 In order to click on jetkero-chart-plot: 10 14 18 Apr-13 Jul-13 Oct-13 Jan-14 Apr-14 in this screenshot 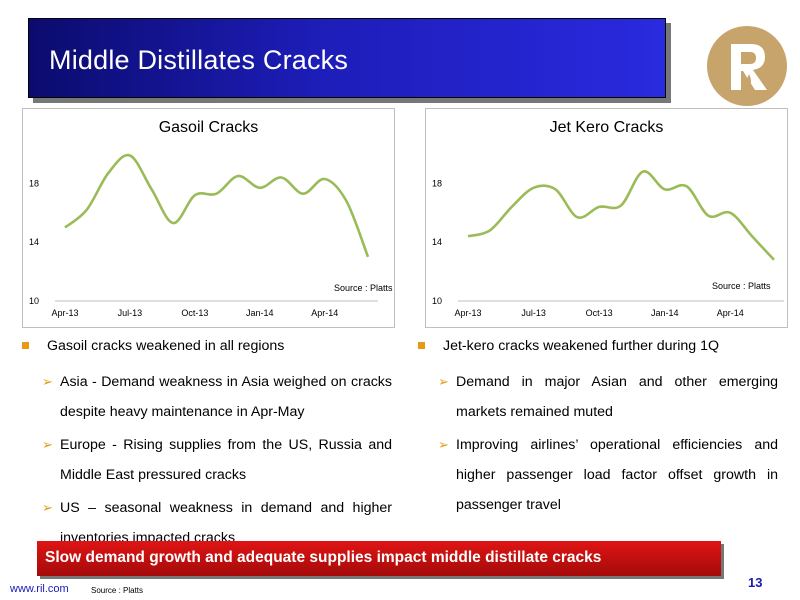, I will do `click(608, 244)`.